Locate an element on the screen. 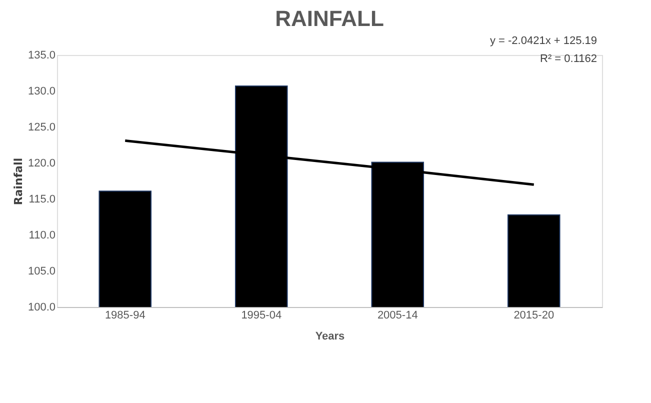  y-tick-label: 120.0 is located at coordinates (42, 164).